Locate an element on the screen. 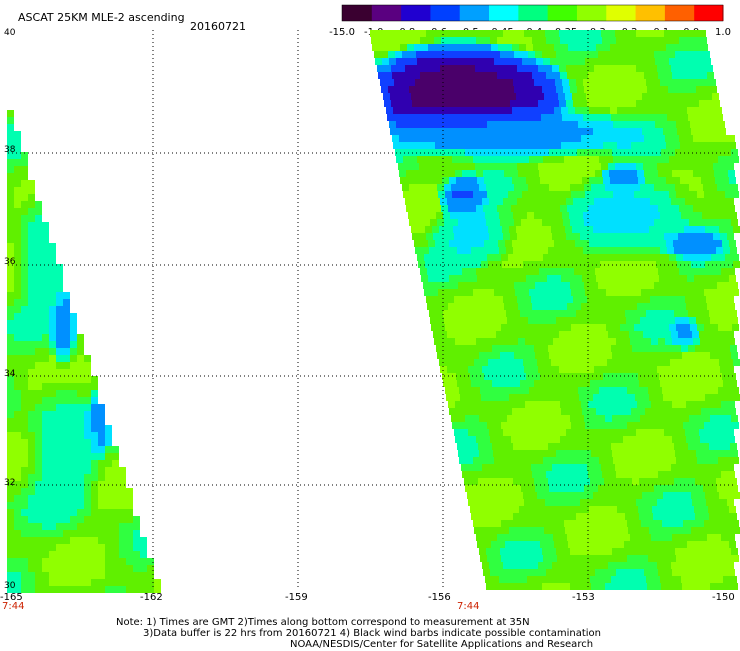 This screenshot has height=651, width=740. lon-label-165: -165 is located at coordinates (11, 597).